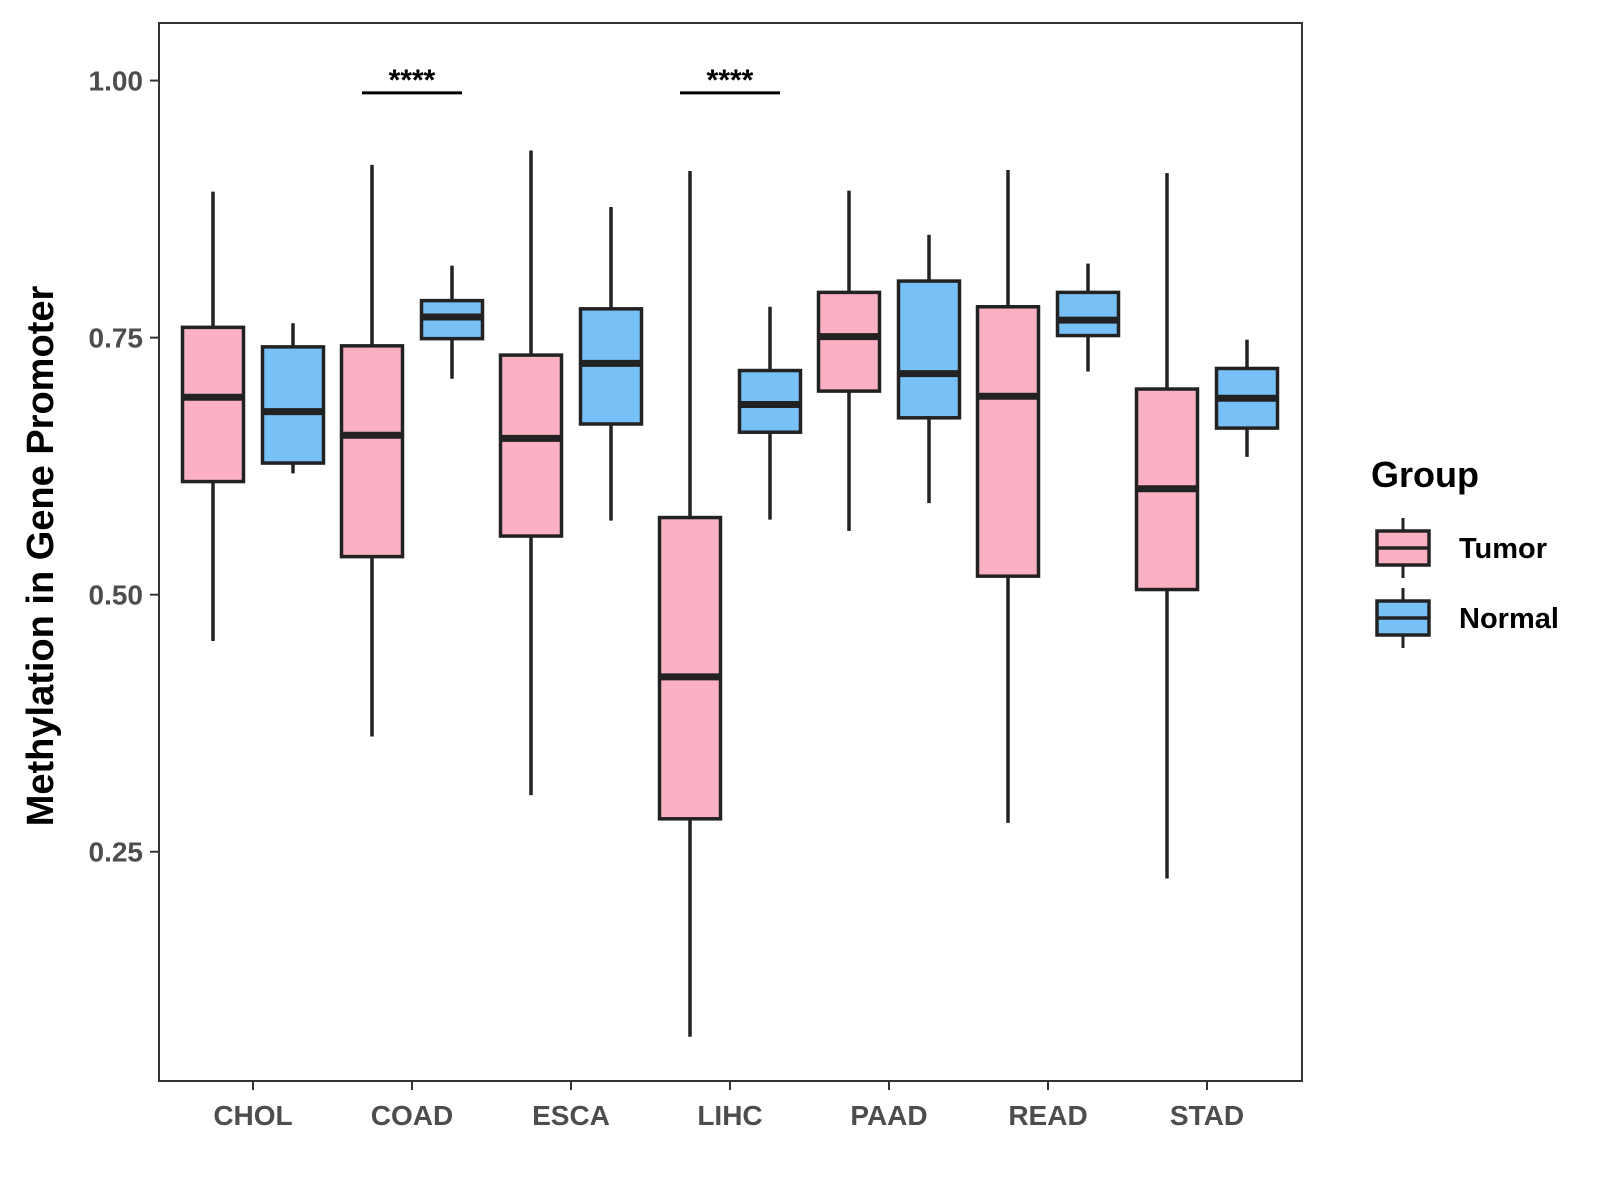  I want to click on legend-label: Tumor, so click(1503, 549).